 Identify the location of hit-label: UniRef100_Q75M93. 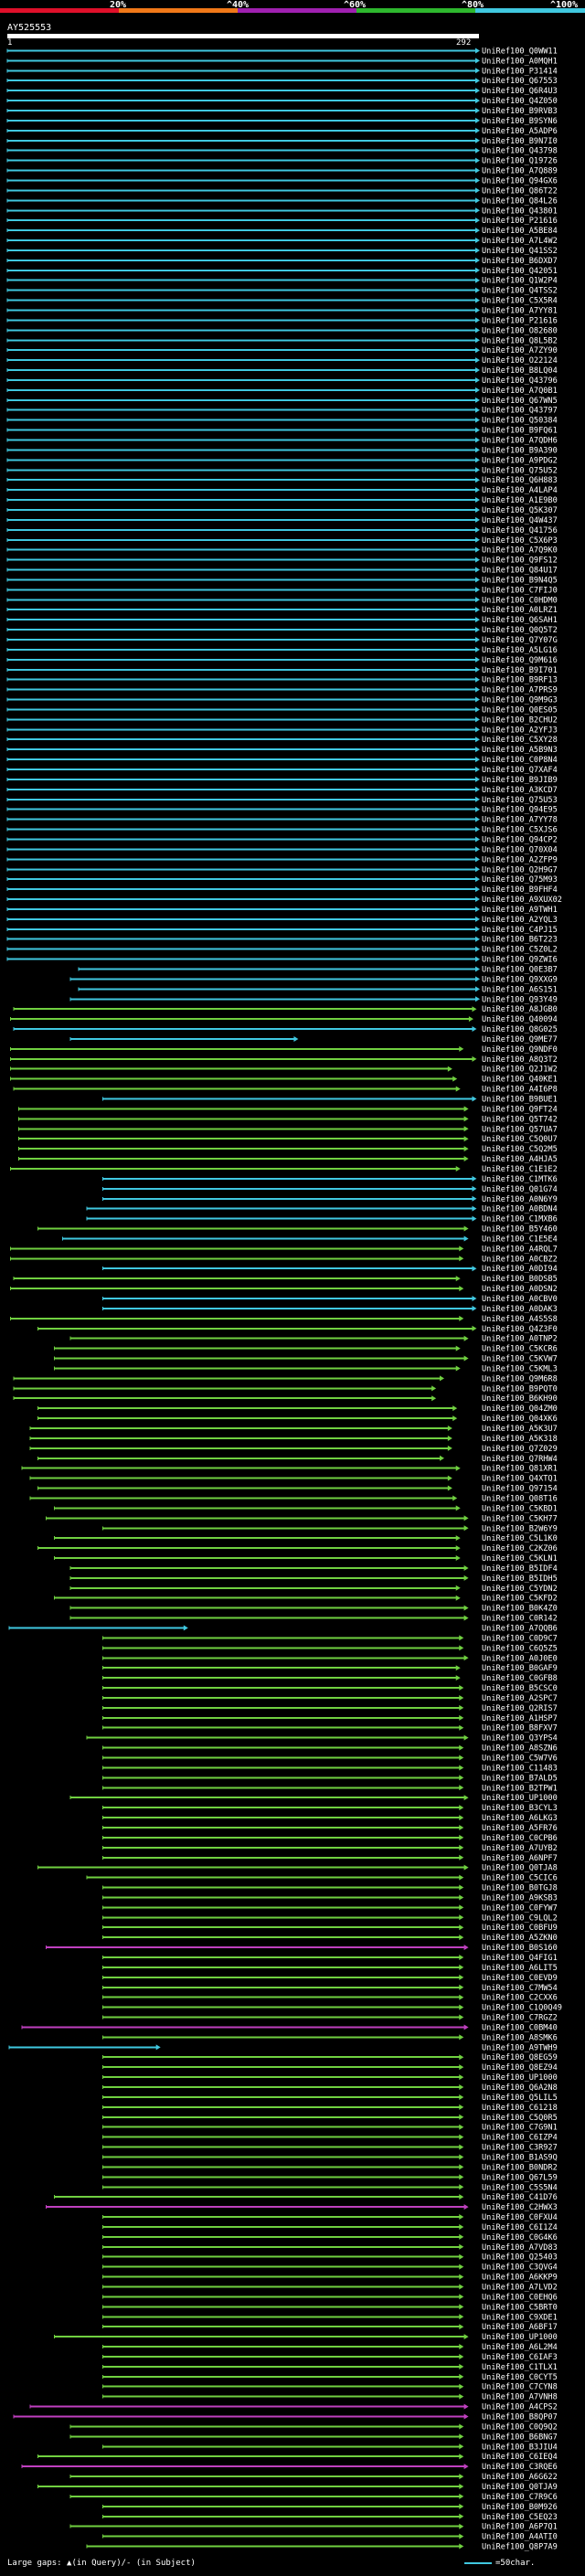
(520, 880).